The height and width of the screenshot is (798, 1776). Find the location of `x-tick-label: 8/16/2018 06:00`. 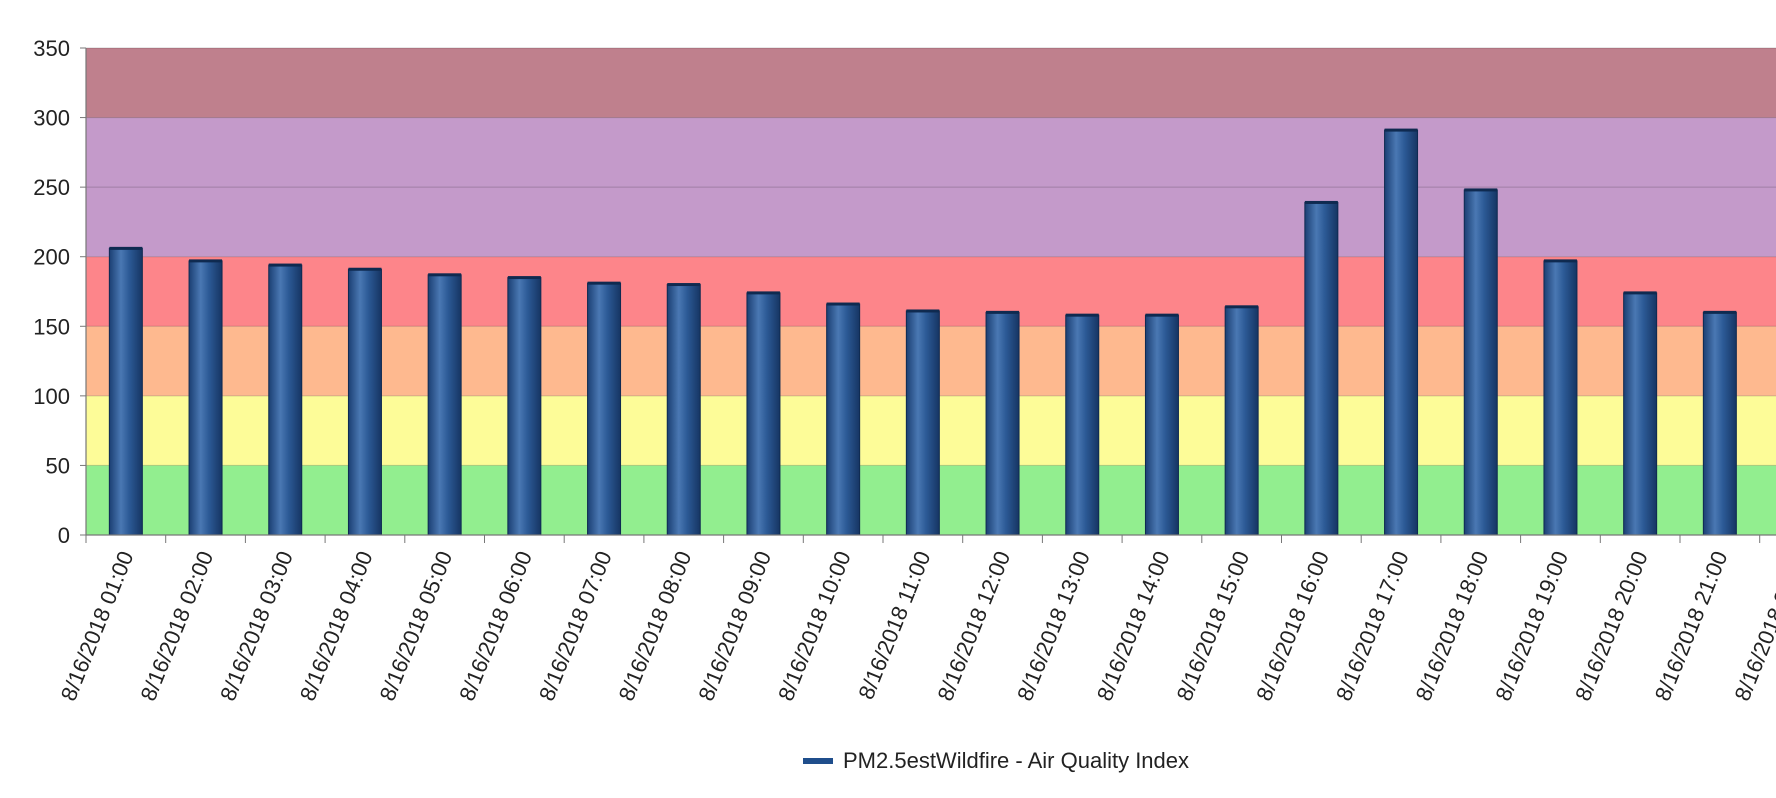

x-tick-label: 8/16/2018 06:00 is located at coordinates (495, 626).